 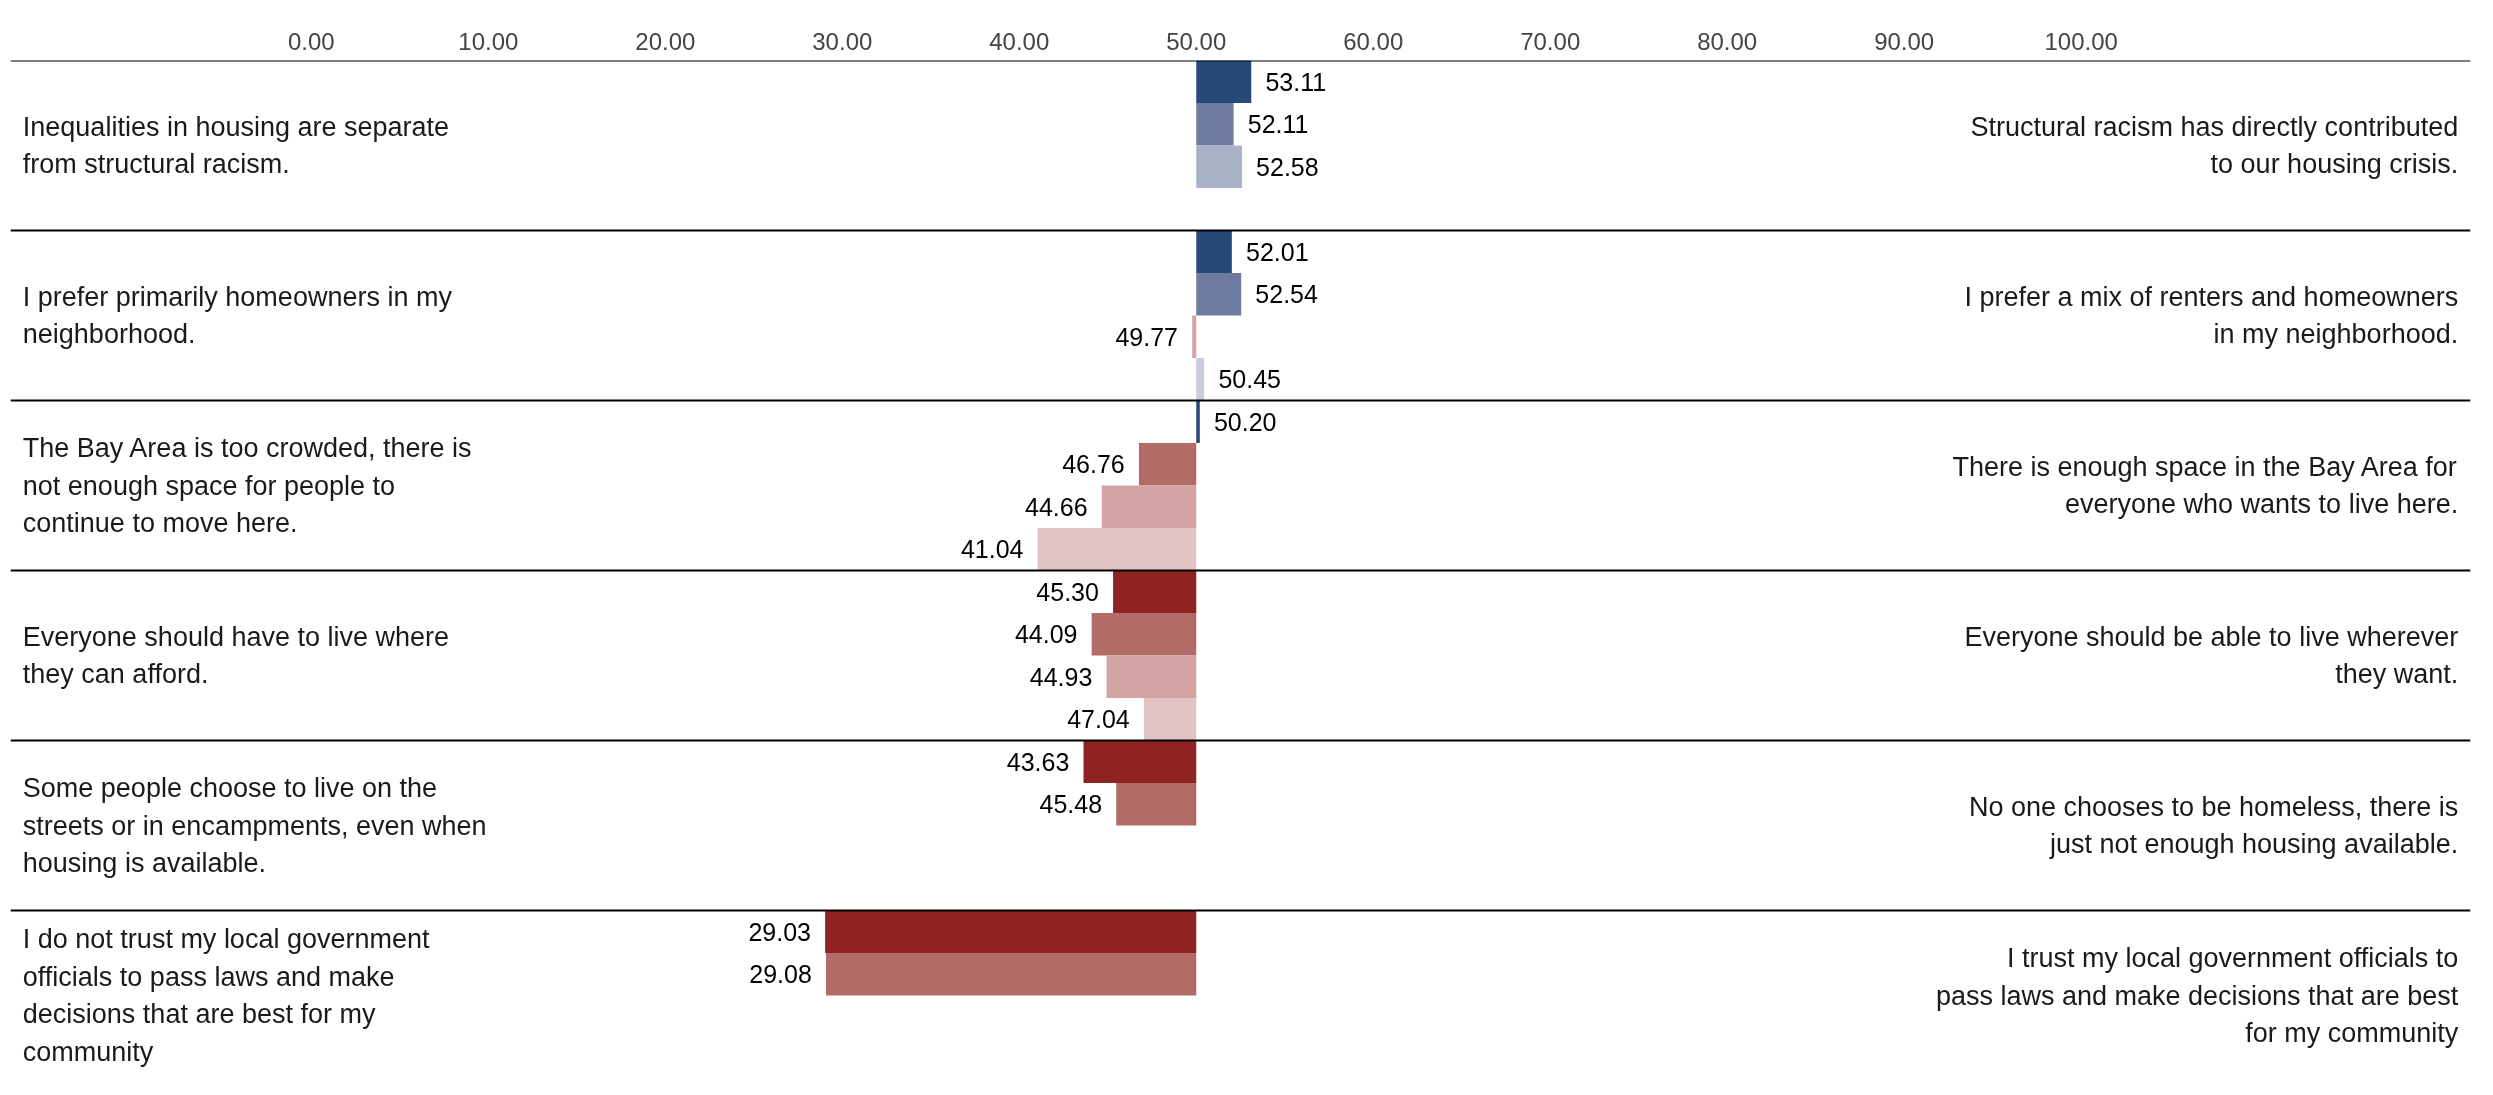 What do you see at coordinates (2211, 655) in the screenshot?
I see `annotation: Everyone should be able to live wherever they want.` at bounding box center [2211, 655].